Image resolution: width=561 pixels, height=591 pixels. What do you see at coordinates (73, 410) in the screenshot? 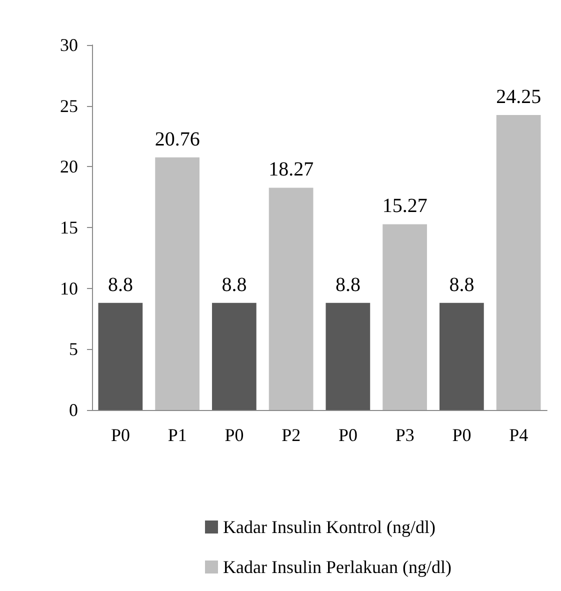
I see `y-tick-label: 0` at bounding box center [73, 410].